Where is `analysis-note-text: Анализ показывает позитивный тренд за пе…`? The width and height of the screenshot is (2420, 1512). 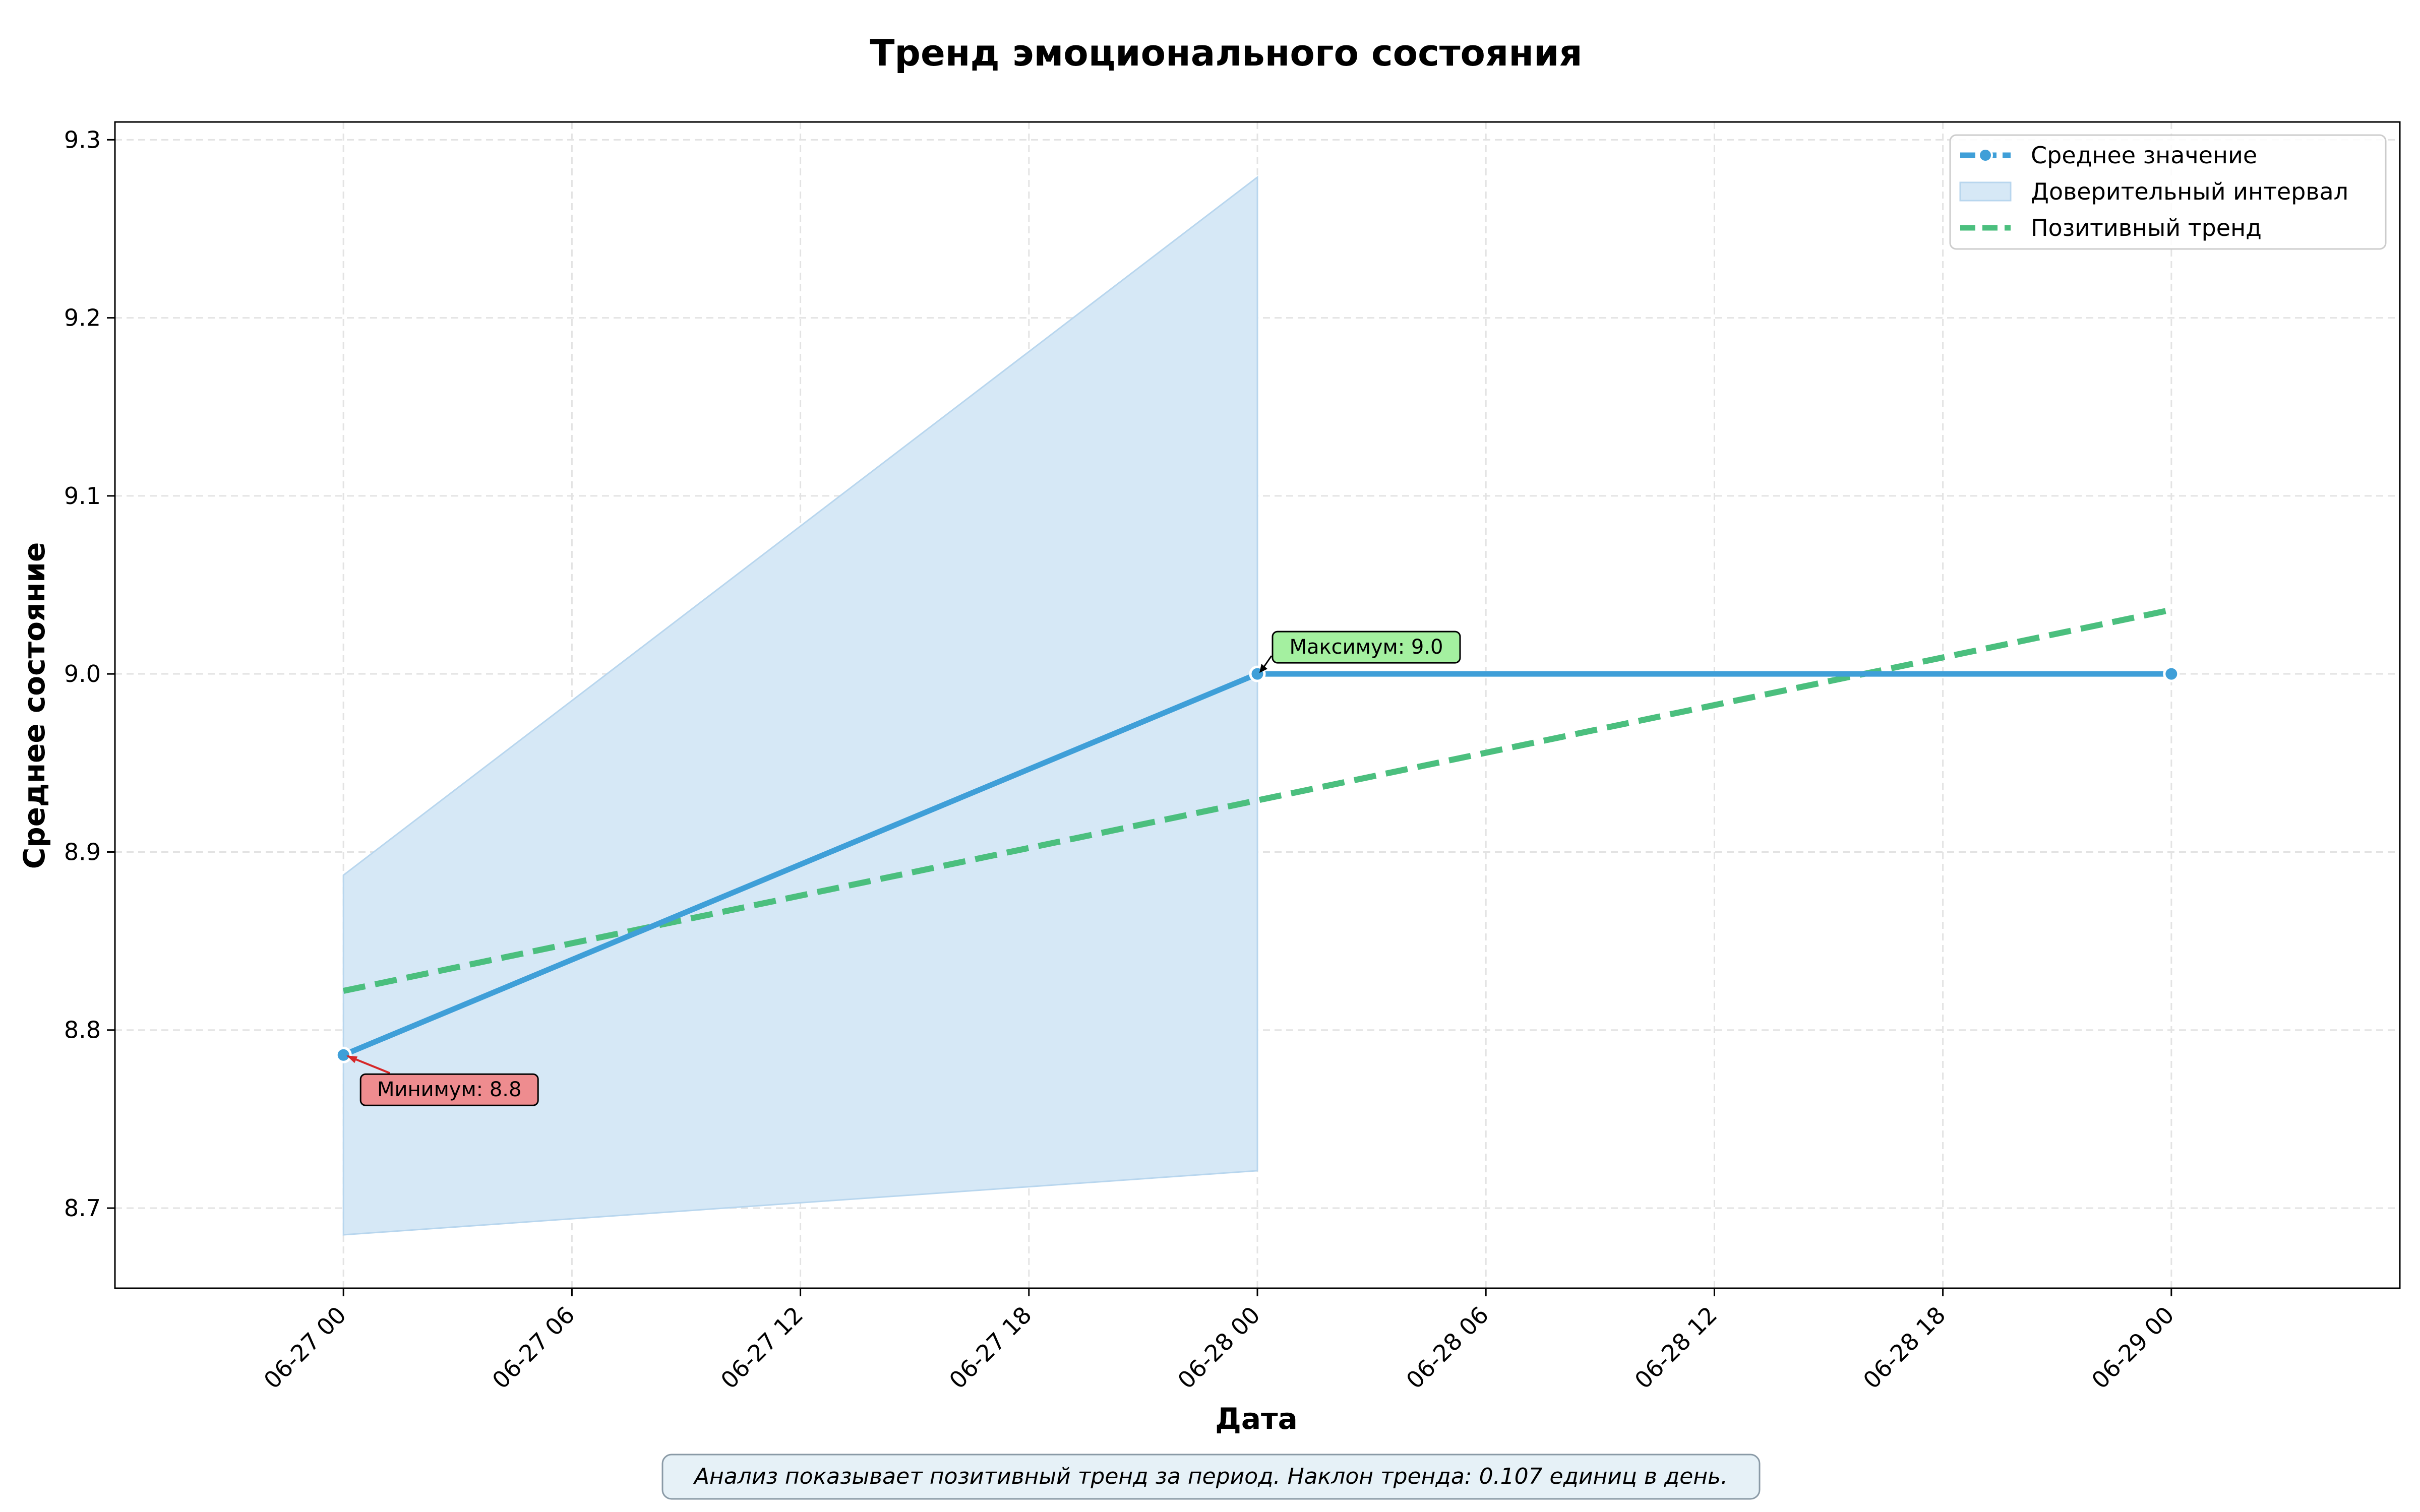 analysis-note-text: Анализ показывает позитивный тренд за пе… is located at coordinates (1210, 1476).